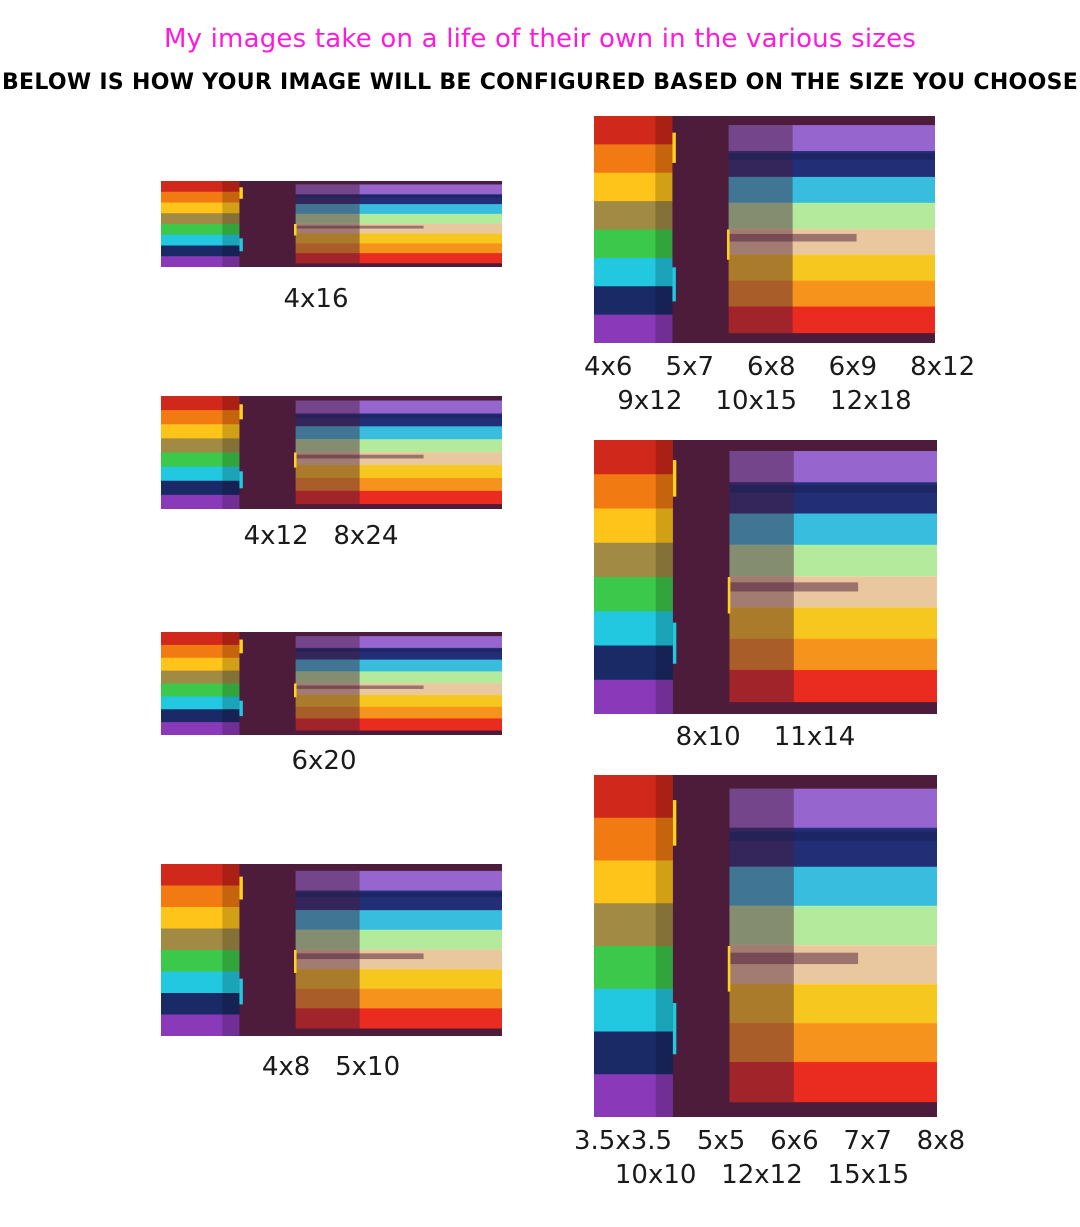 The image size is (1080, 1227). I want to click on preview-caption-8x10: 8x10 11x14, so click(765, 737).